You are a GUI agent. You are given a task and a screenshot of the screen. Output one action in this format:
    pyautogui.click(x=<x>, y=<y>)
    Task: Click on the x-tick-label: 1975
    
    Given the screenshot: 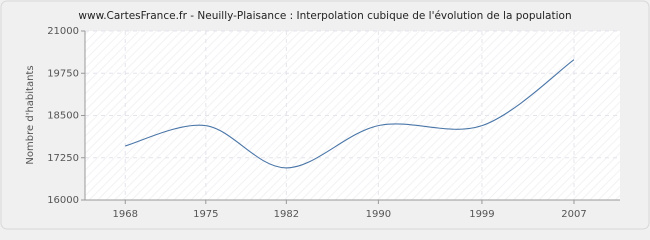 What is the action you would take?
    pyautogui.click(x=205, y=214)
    